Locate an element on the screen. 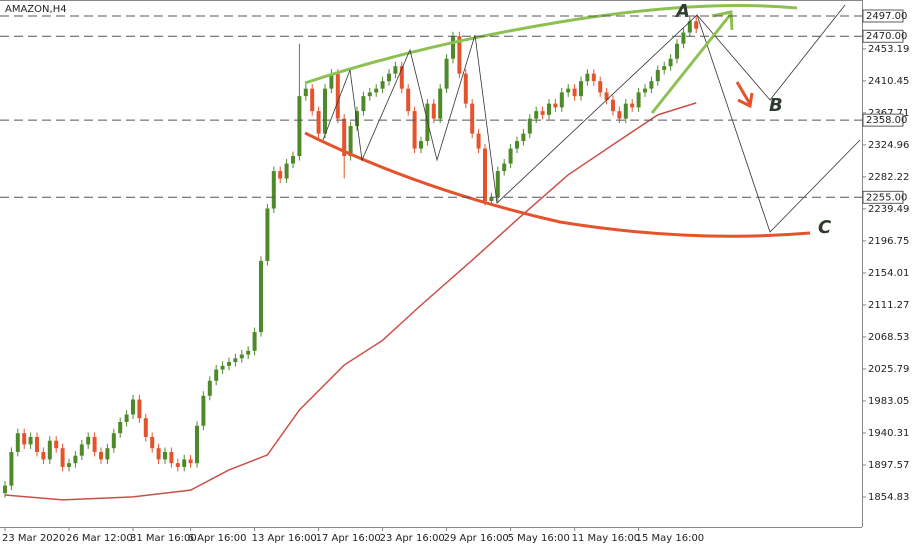 The image size is (916, 554). up-arrow-head is located at coordinates (722, 20).